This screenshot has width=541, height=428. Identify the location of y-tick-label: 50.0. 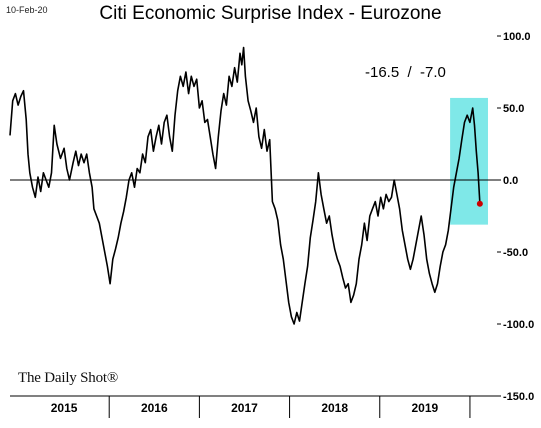
(513, 109).